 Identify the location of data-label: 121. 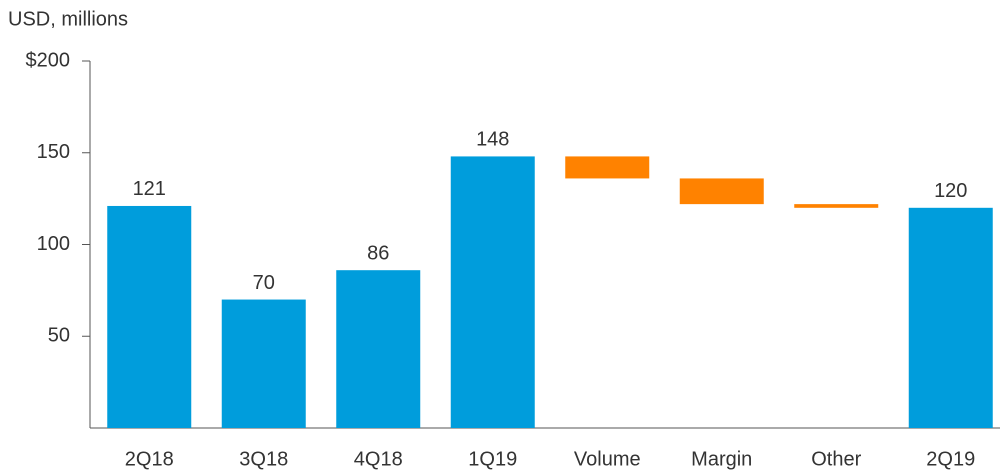
(149, 189).